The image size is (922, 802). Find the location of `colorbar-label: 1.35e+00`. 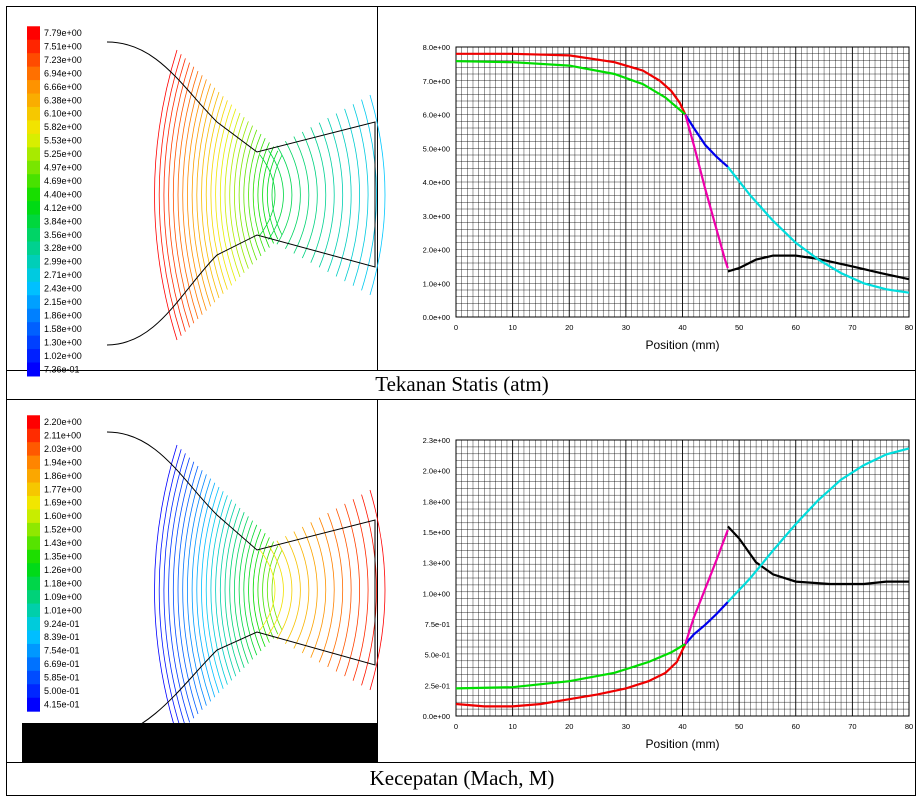

colorbar-label: 1.35e+00 is located at coordinates (63, 557).